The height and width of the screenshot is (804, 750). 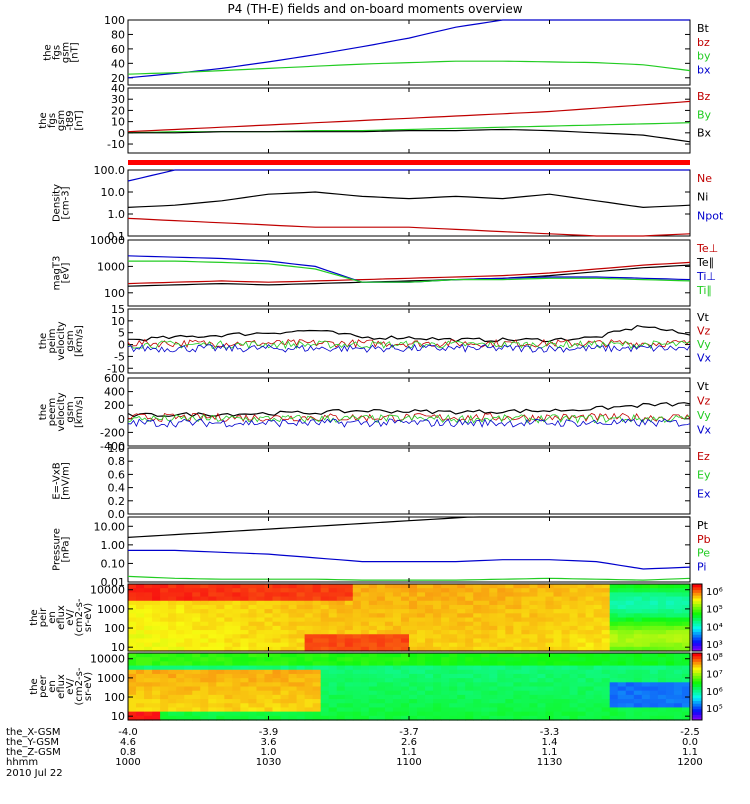 I want to click on p7-ylabel: E=-VxB, so click(x=57, y=480).